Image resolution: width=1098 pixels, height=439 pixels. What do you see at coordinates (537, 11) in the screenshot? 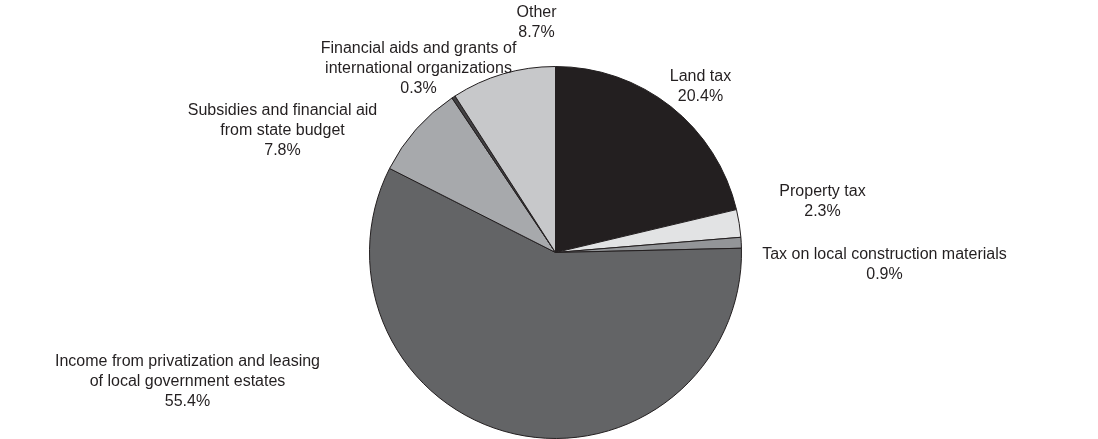
I see `slice-label: Other` at bounding box center [537, 11].